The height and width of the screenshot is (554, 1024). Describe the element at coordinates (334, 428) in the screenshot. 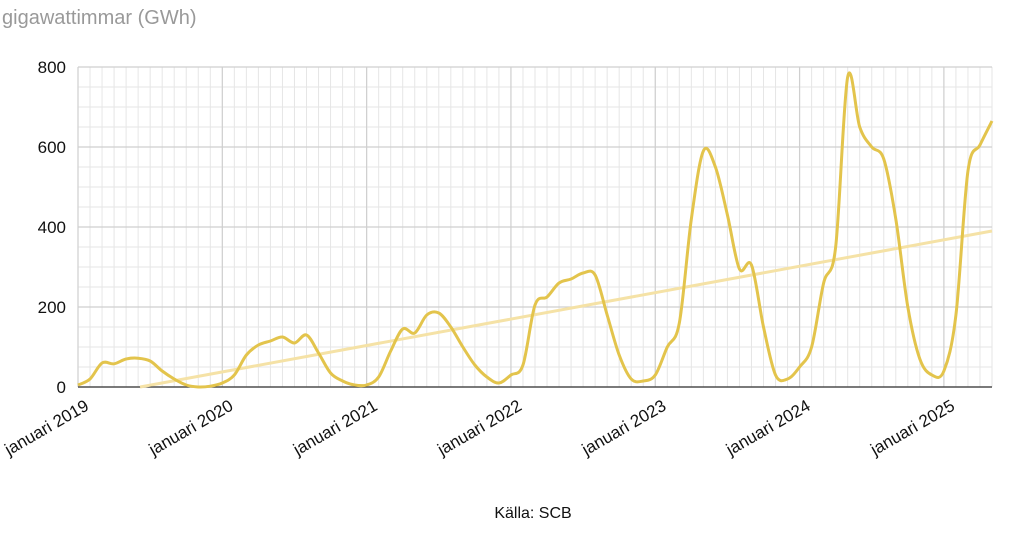

I see `x-tick-label: januari 2021` at that location.